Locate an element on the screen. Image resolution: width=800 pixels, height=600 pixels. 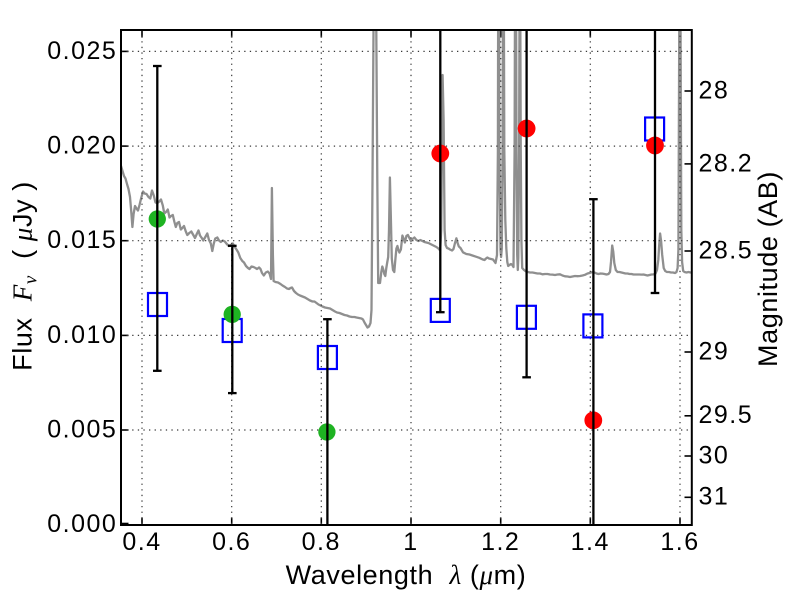
svg-text: 29 is located at coordinates (714, 351).